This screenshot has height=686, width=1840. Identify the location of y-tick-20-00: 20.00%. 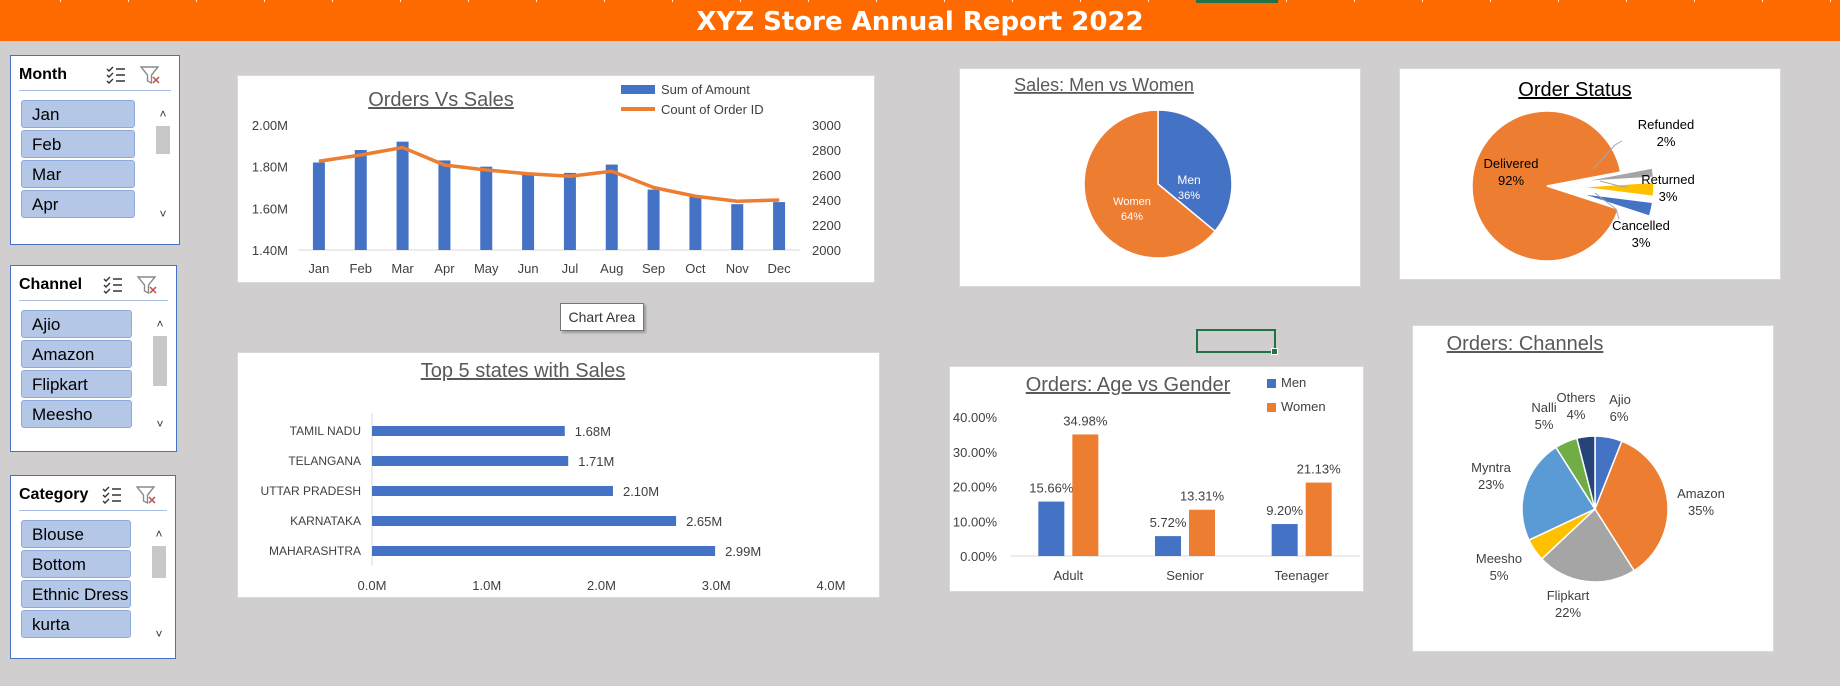
(975, 487).